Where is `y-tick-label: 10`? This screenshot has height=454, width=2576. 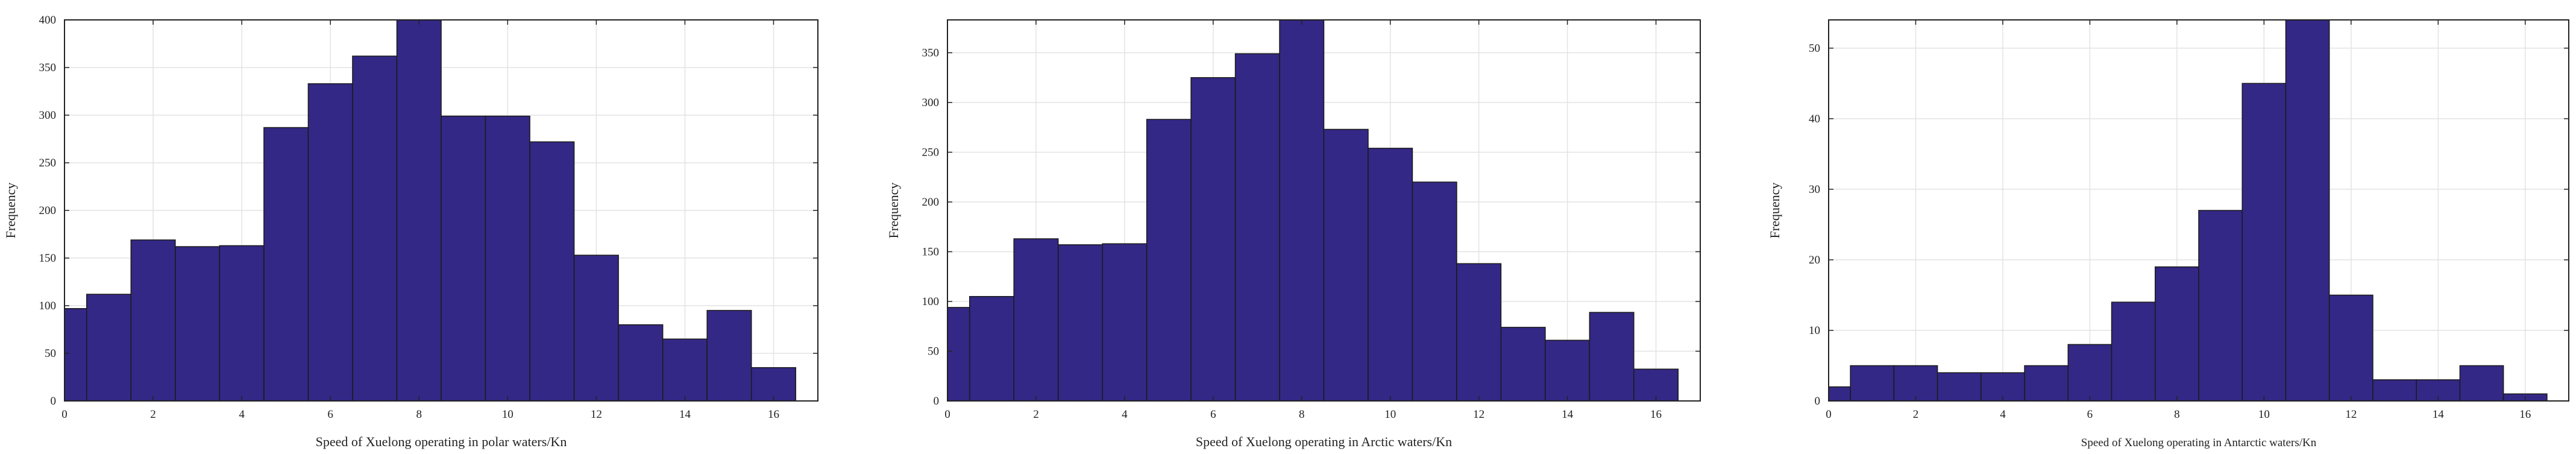 y-tick-label: 10 is located at coordinates (1814, 330).